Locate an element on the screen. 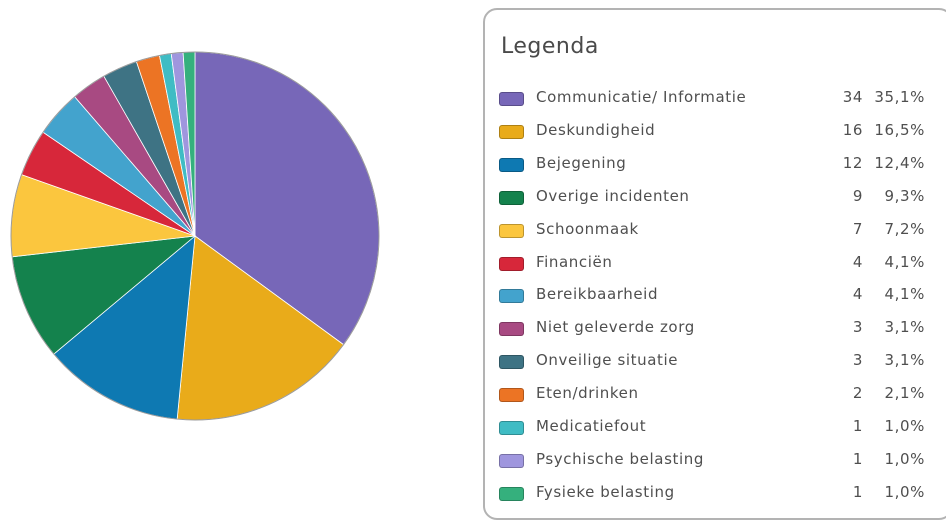 The image size is (946, 524). legend-percent: 2,1% is located at coordinates (904, 393).